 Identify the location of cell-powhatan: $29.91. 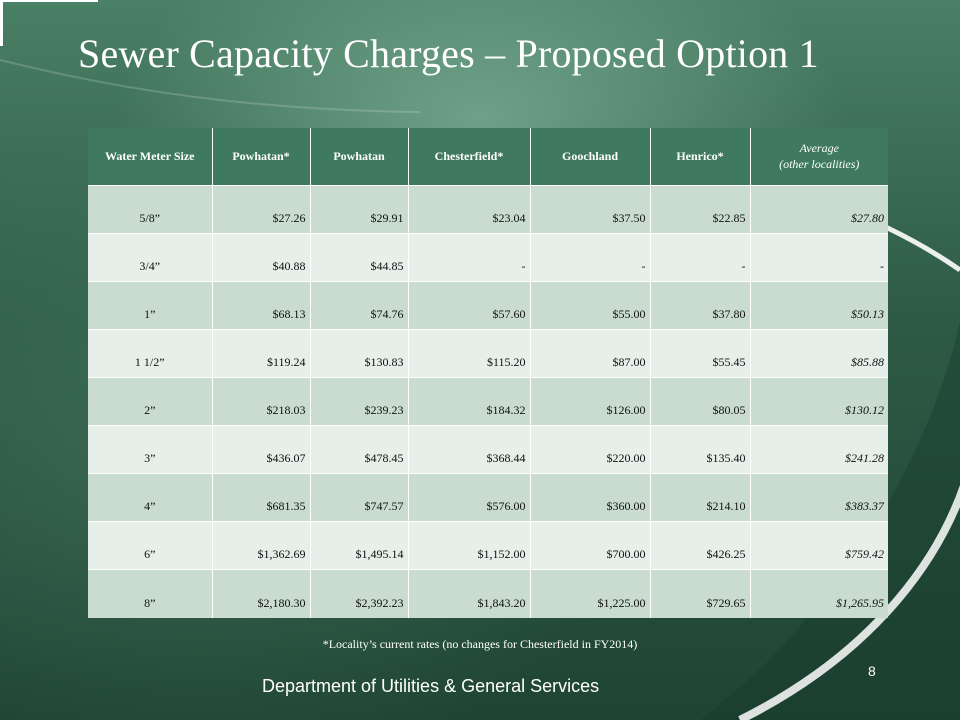
(359, 209).